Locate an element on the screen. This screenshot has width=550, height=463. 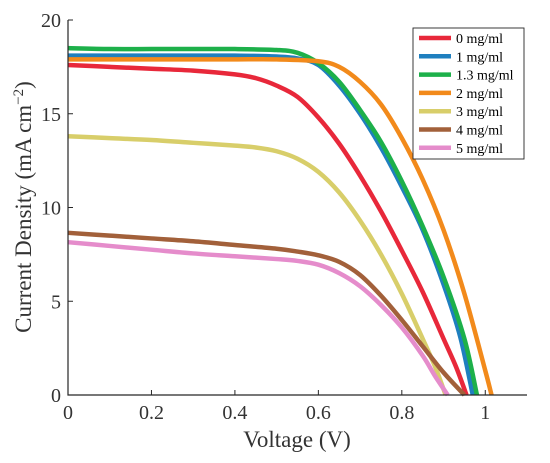
legend-label-6: 4 mg/ml is located at coordinates (479, 131).